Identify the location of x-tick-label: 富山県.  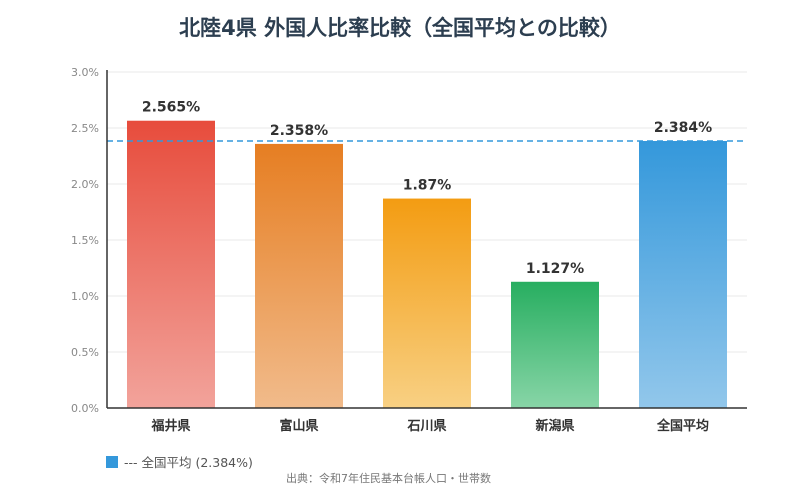
(298, 426).